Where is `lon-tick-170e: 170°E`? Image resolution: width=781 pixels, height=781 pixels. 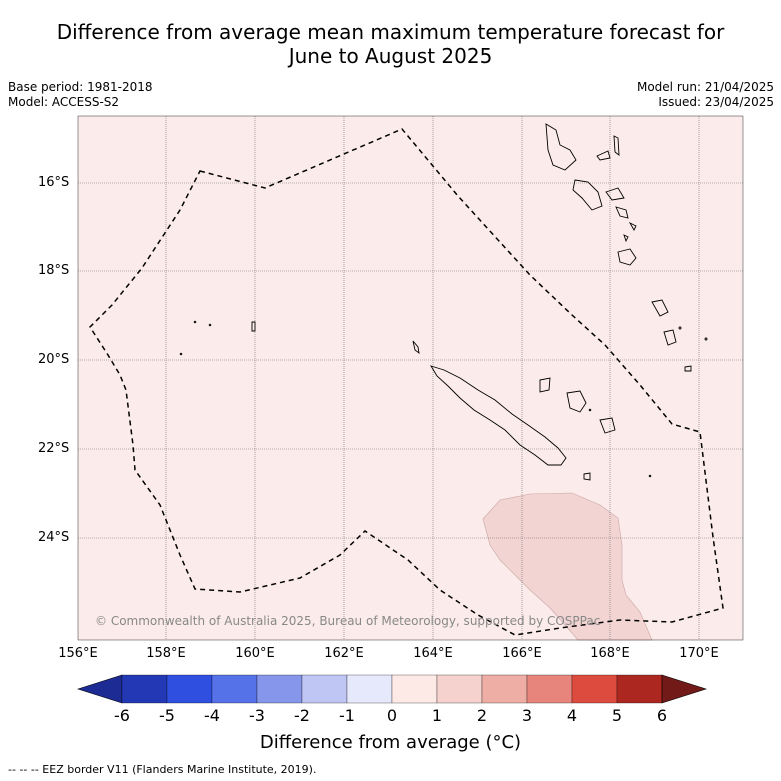
lon-tick-170e: 170°E is located at coordinates (699, 653).